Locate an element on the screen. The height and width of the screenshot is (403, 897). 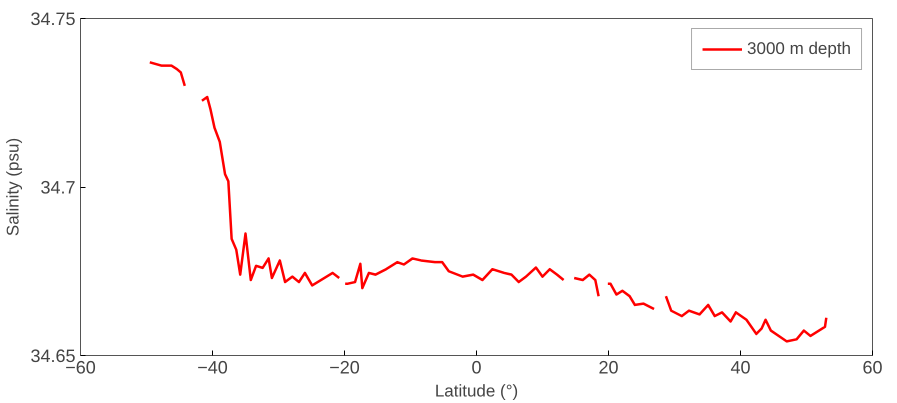
x-tick-label: 20 is located at coordinates (608, 368).